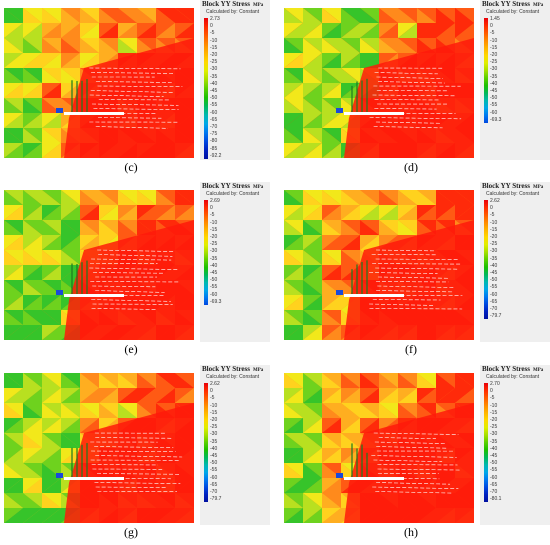  I want to click on legend-tick-label: -10, so click(494, 405).